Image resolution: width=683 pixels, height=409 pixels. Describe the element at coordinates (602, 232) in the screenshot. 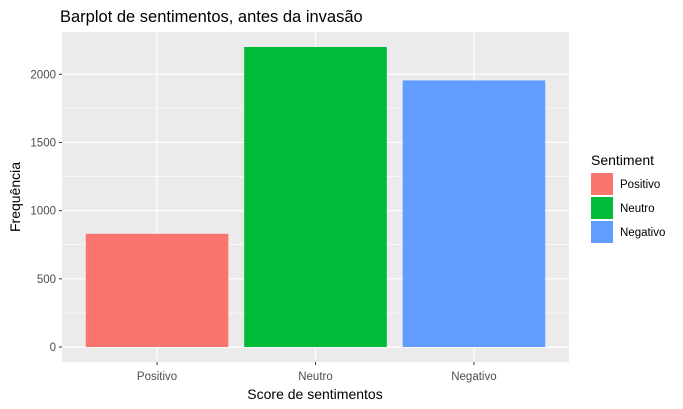

I see `legend-key-negativo` at that location.